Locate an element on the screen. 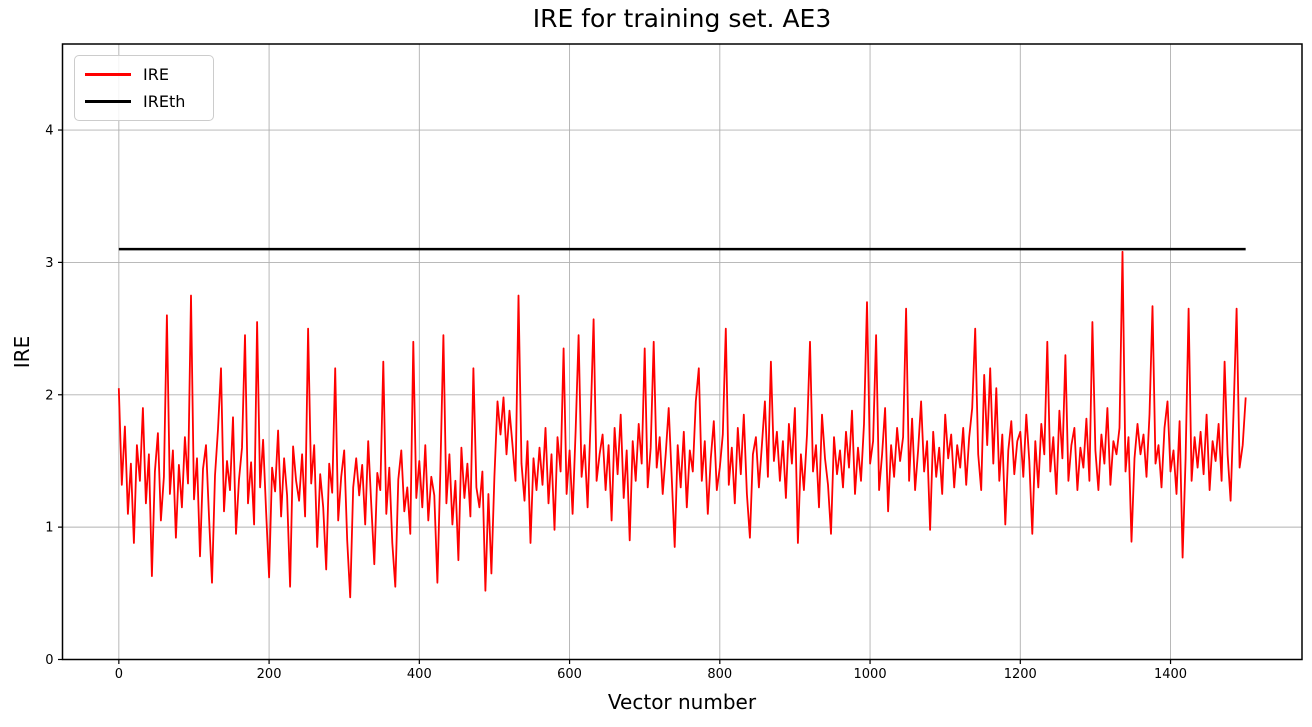  ire-line-swatch is located at coordinates (108, 74).